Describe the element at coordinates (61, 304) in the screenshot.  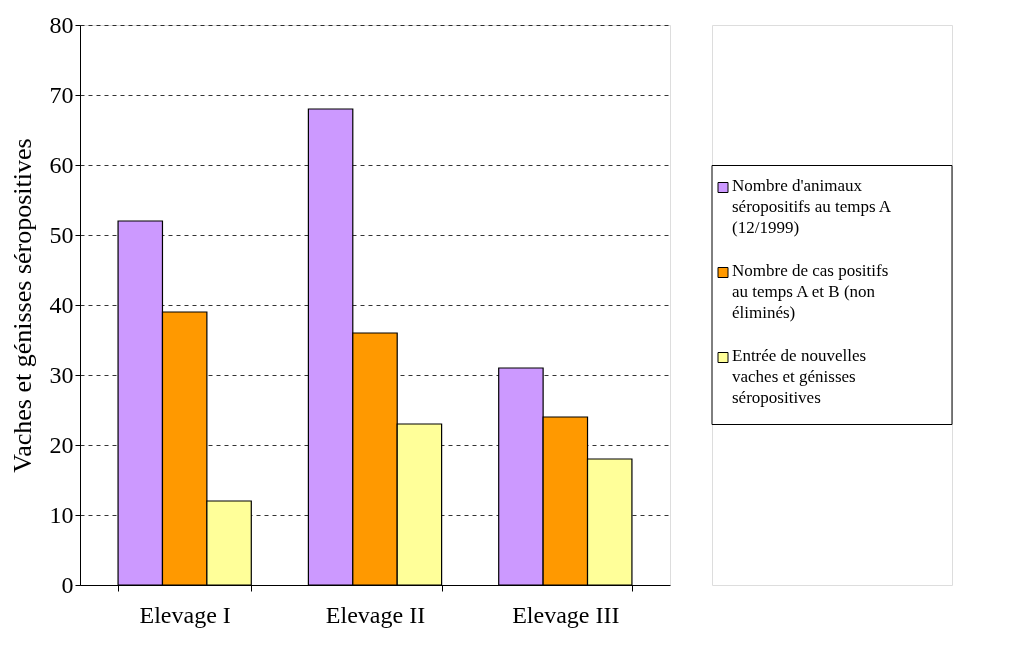
I see `y-tick-label: 40` at that location.